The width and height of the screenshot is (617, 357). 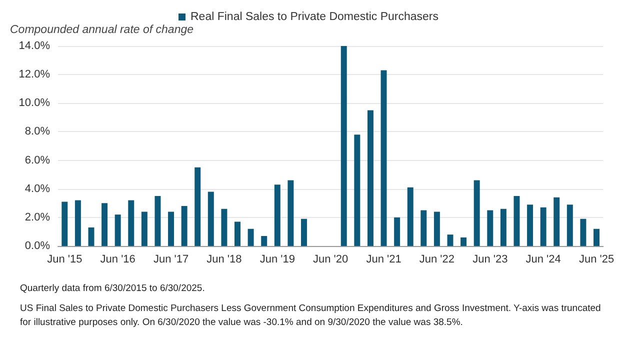 What do you see at coordinates (37, 160) in the screenshot?
I see `y-tick-label: 6.0%` at bounding box center [37, 160].